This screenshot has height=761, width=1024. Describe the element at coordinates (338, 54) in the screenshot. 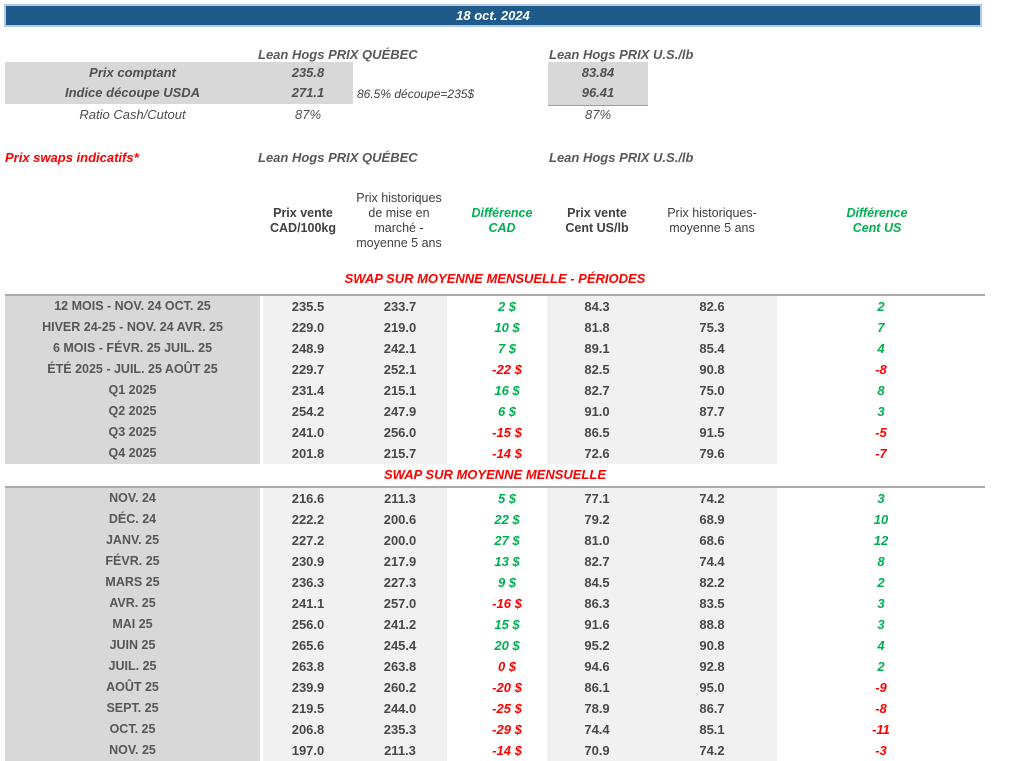

I see `summary-qc-title: Lean Hogs PRIX QUÉBEC` at that location.